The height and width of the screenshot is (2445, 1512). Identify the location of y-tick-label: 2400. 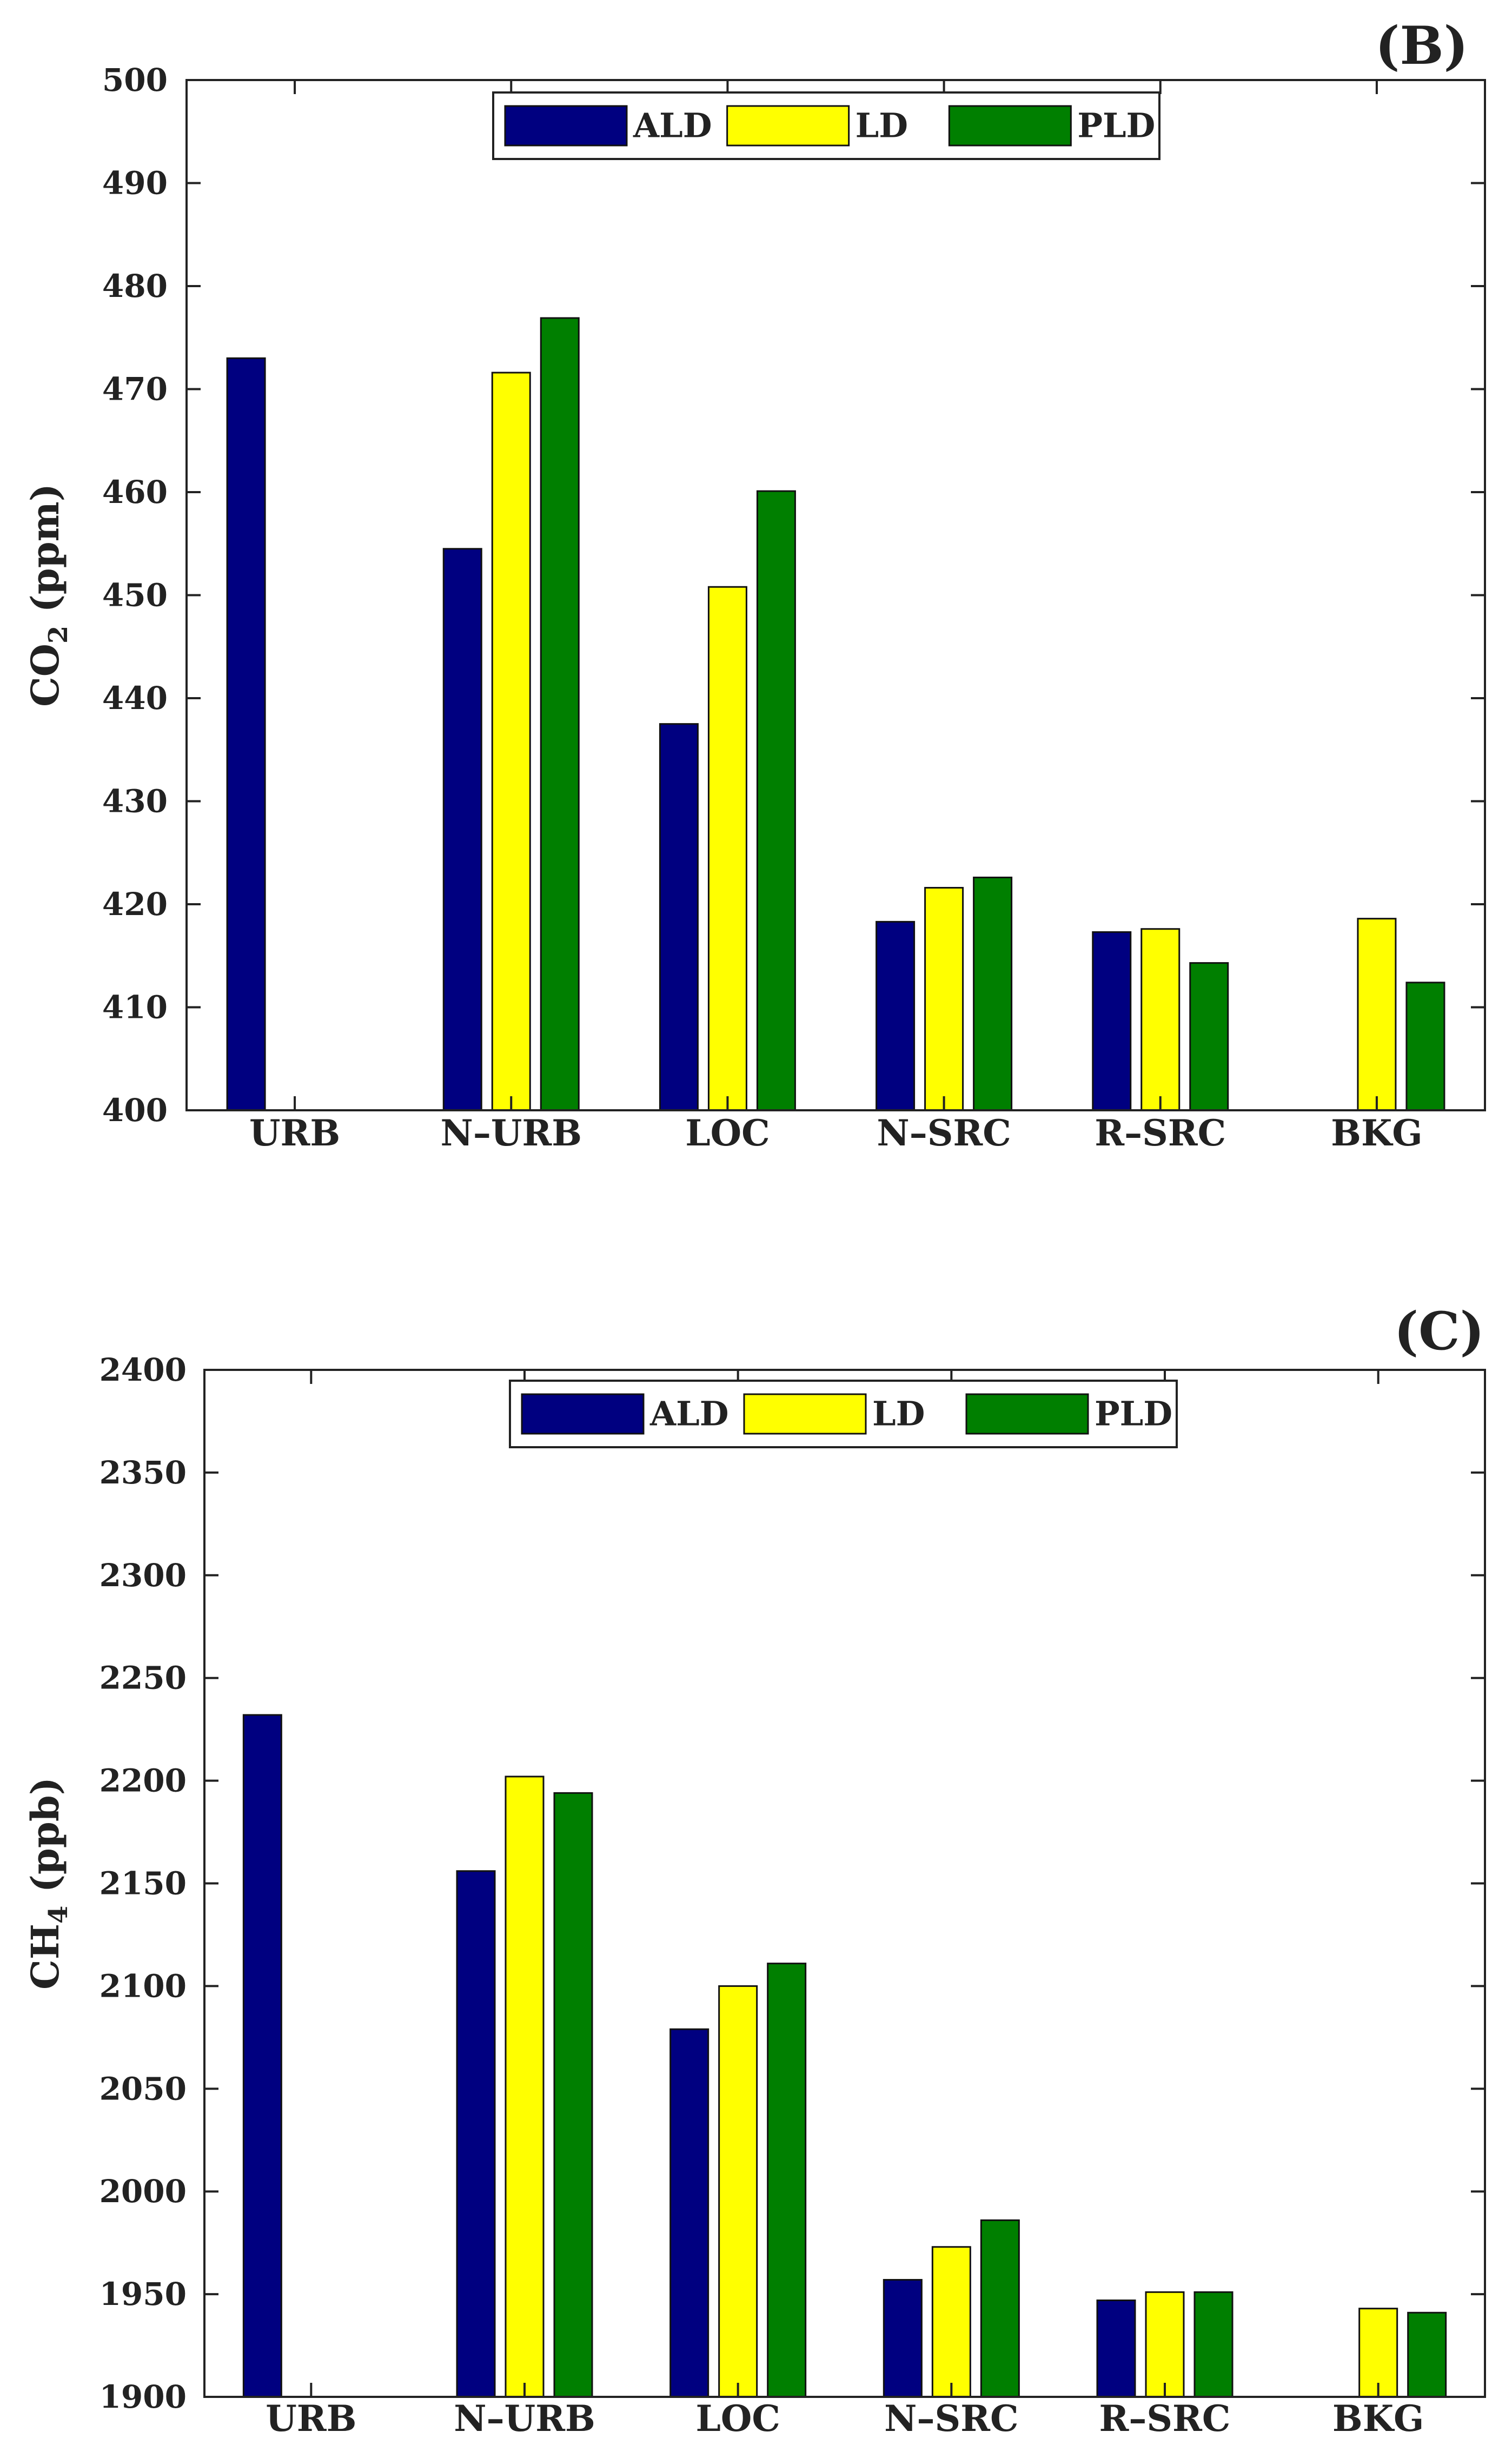
(144, 1369).